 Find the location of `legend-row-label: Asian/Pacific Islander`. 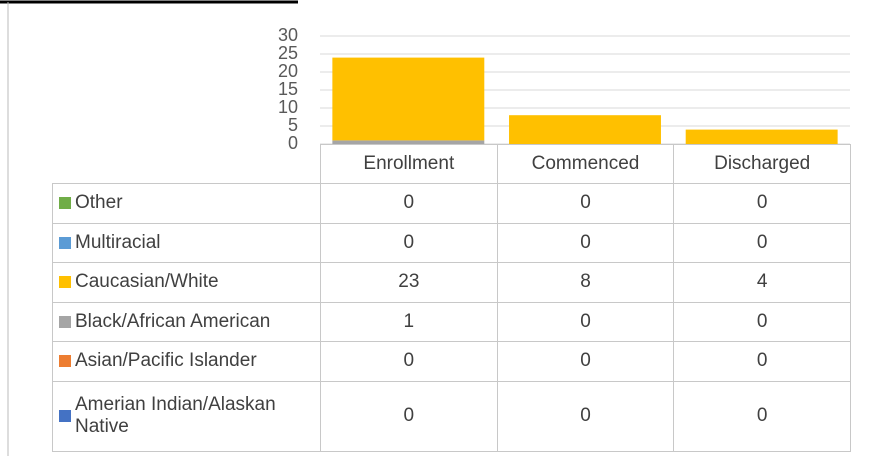

legend-row-label: Asian/Pacific Islander is located at coordinates (186, 361).